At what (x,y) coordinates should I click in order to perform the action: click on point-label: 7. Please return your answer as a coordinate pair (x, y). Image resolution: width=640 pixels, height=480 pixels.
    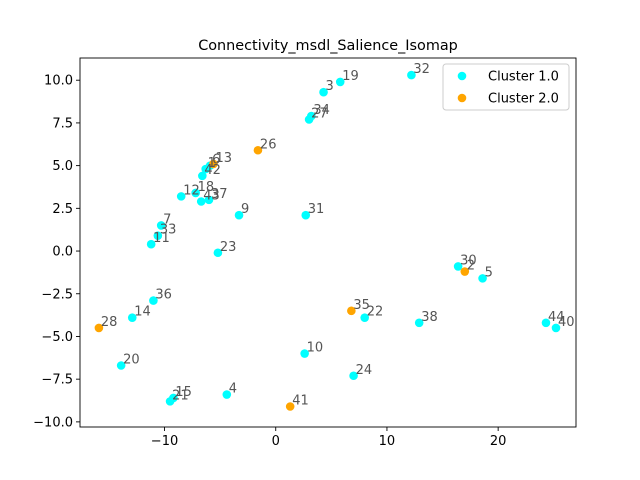
    Looking at the image, I should click on (167, 219).